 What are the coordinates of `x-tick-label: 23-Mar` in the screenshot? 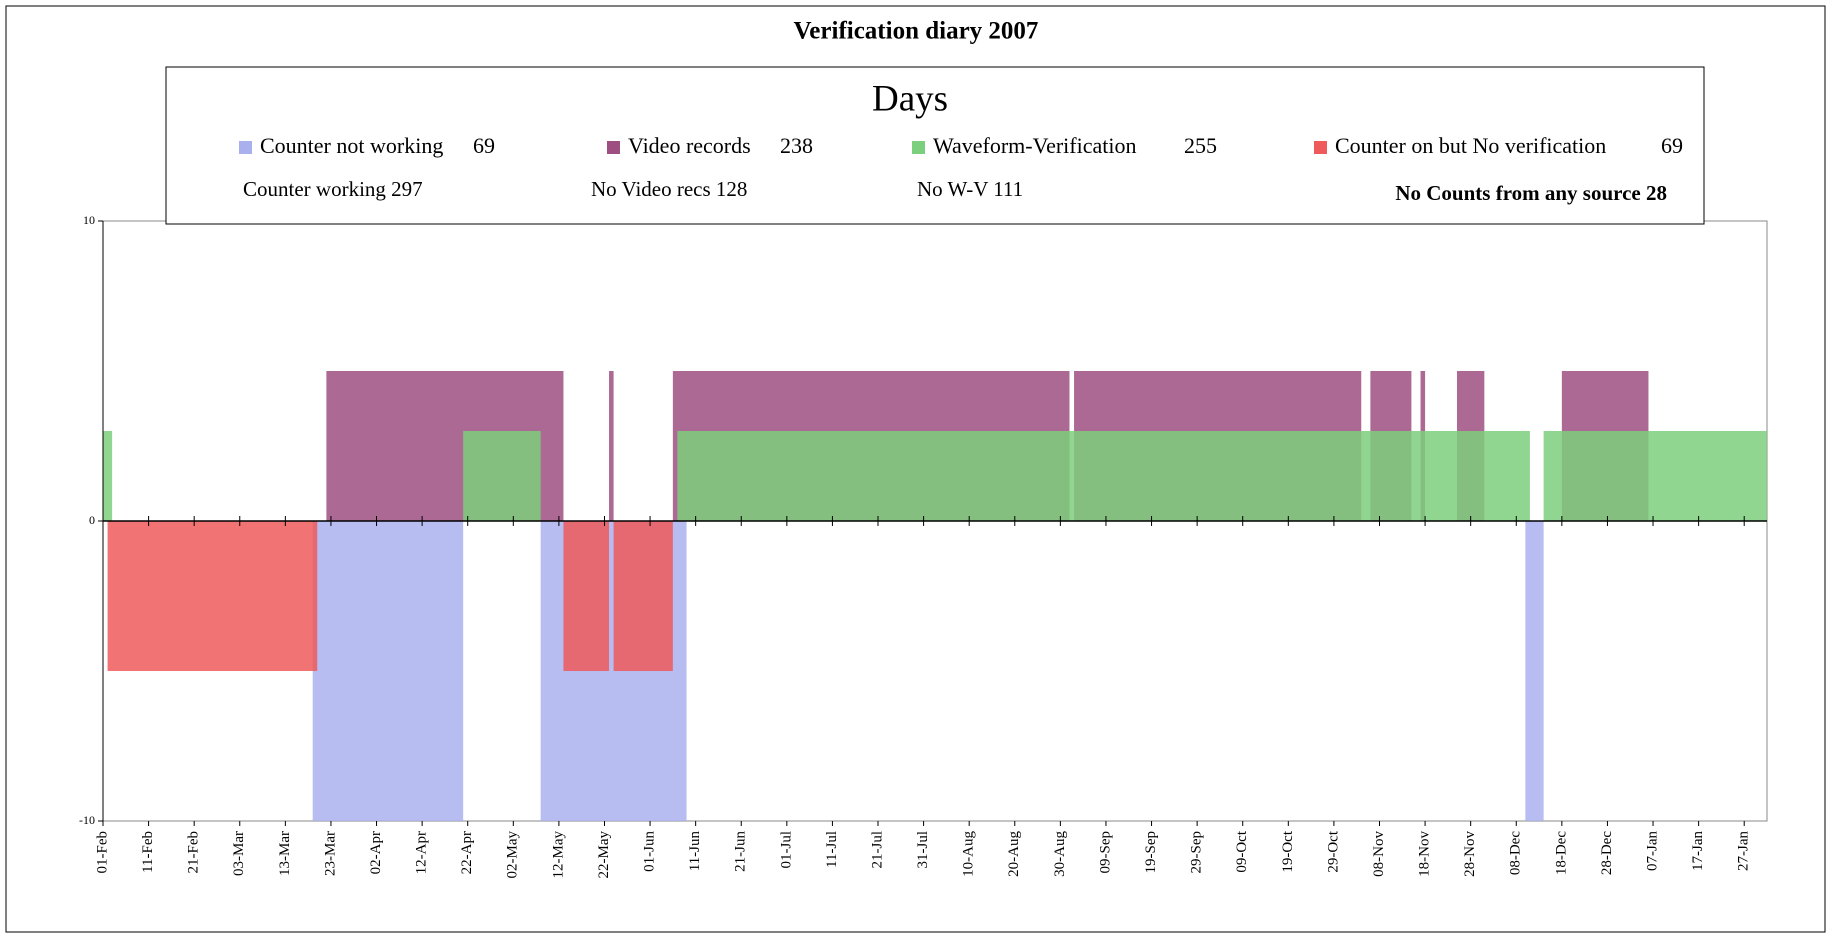 It's located at (330, 853).